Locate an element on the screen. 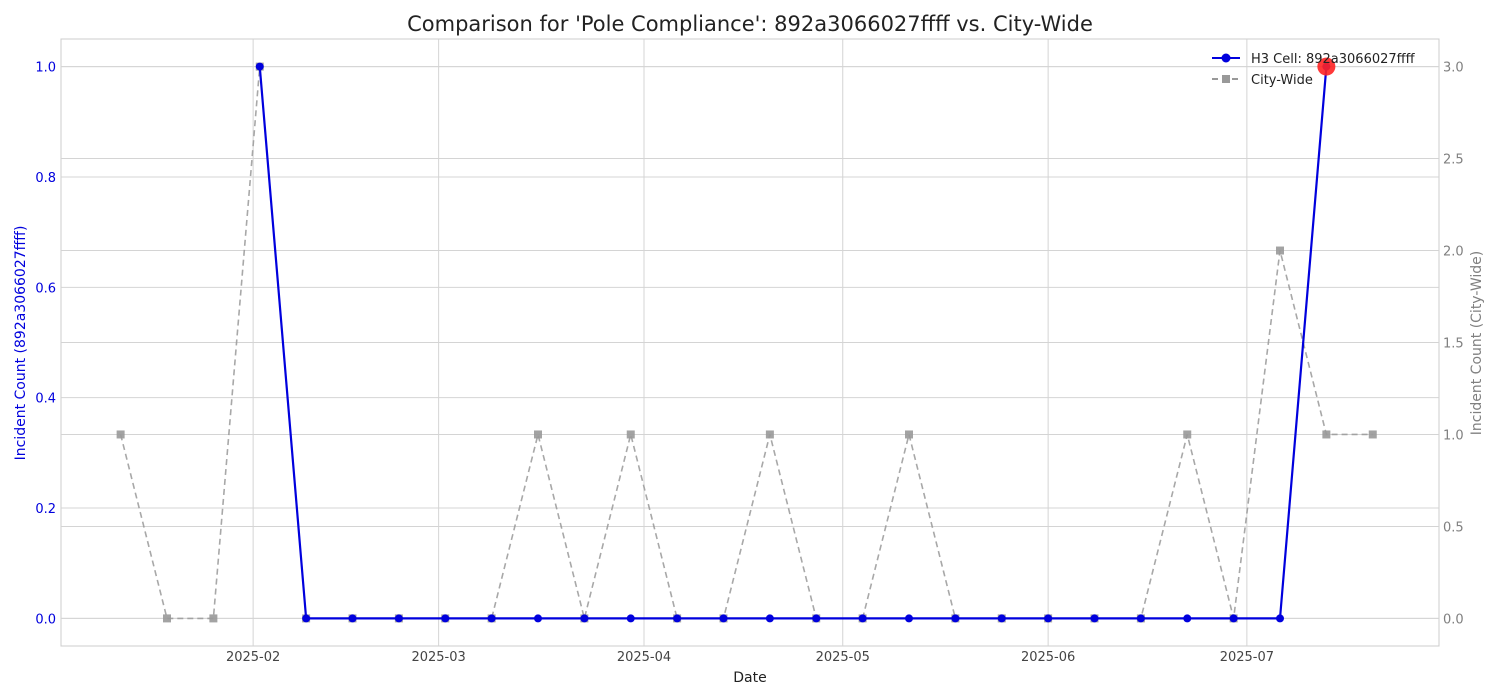  y-tick-label-left: 0.0 is located at coordinates (45, 619).